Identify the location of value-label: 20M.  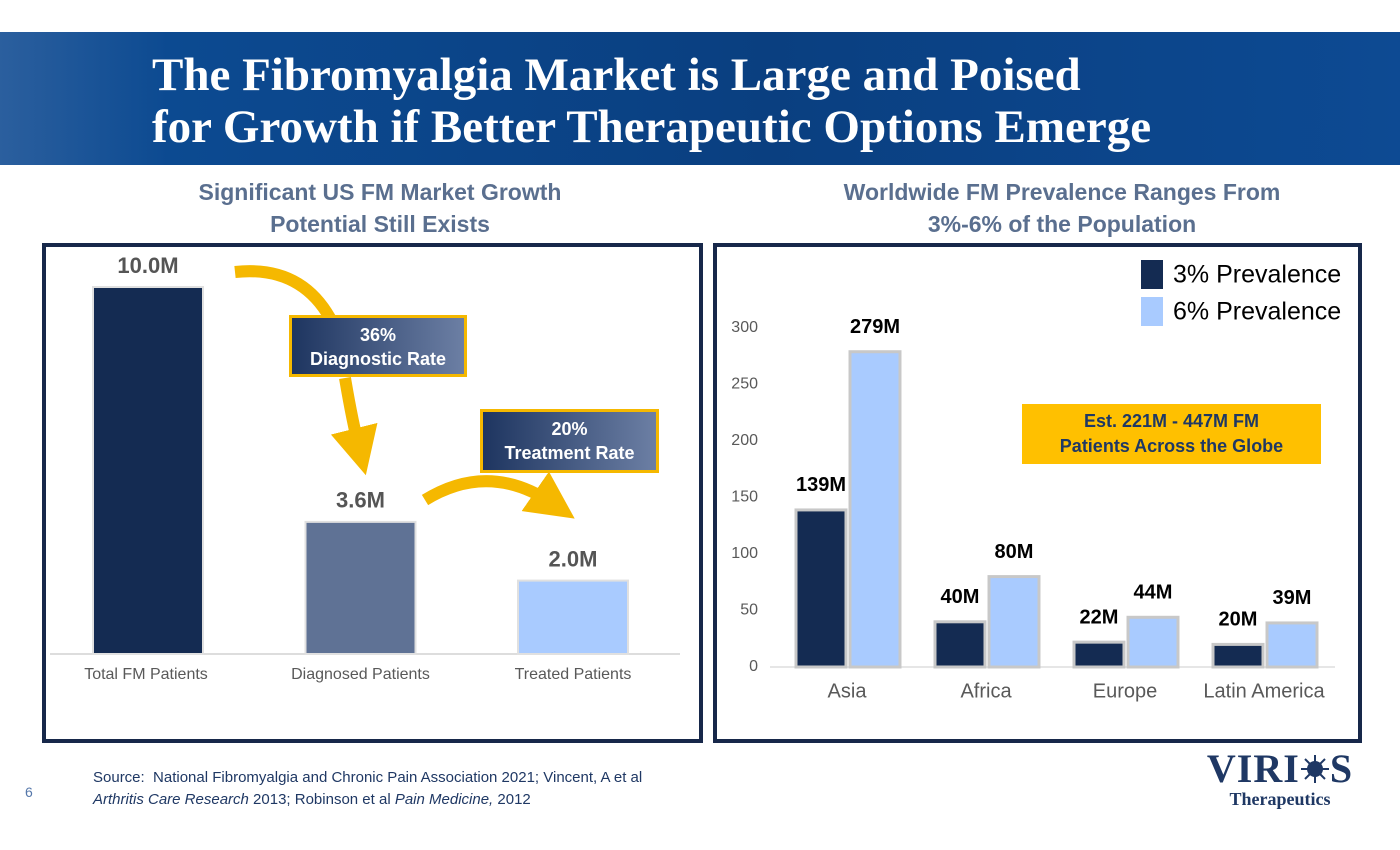
(1238, 620).